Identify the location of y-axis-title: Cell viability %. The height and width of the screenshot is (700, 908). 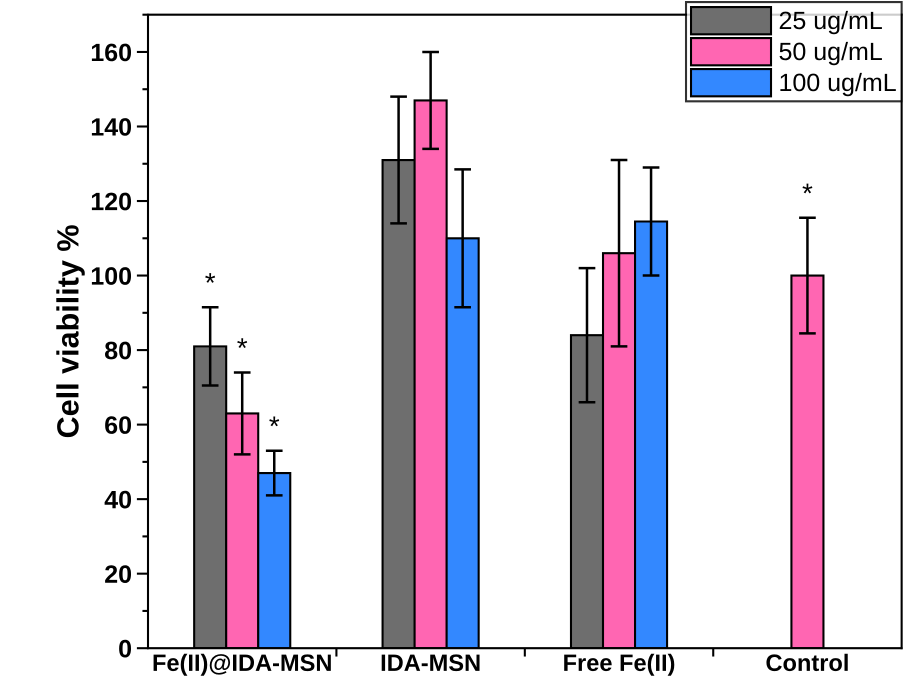
(70, 331).